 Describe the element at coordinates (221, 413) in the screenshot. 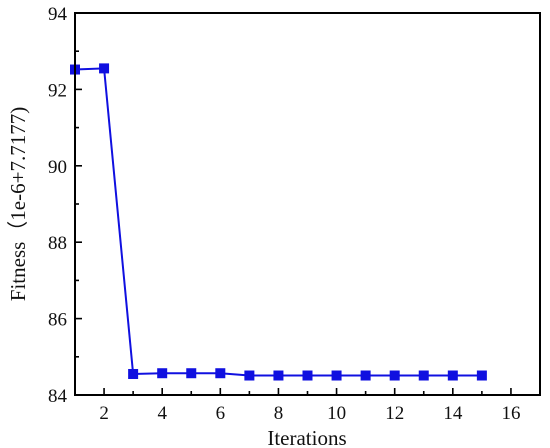

I see `x-tick-label: 6` at that location.